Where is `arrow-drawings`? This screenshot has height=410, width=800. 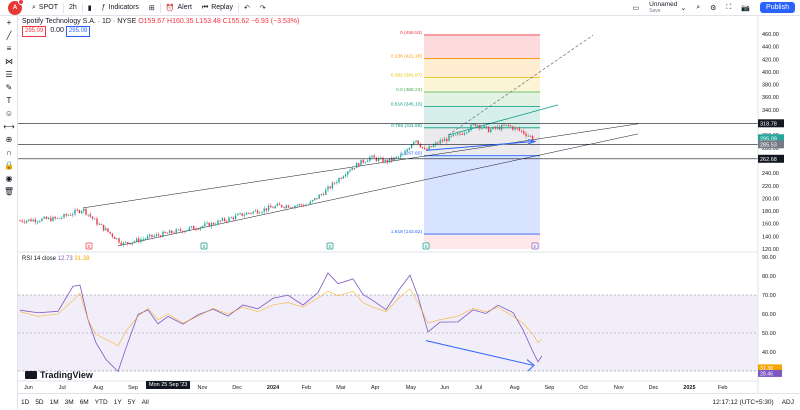
arrow-drawings is located at coordinates (481, 145).